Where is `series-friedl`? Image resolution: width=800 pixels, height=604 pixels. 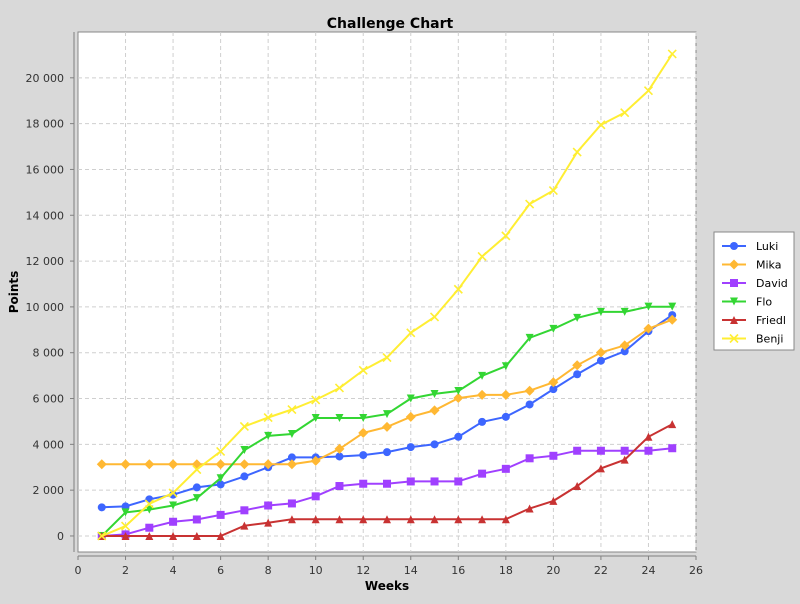 series-friedl is located at coordinates (387, 480).